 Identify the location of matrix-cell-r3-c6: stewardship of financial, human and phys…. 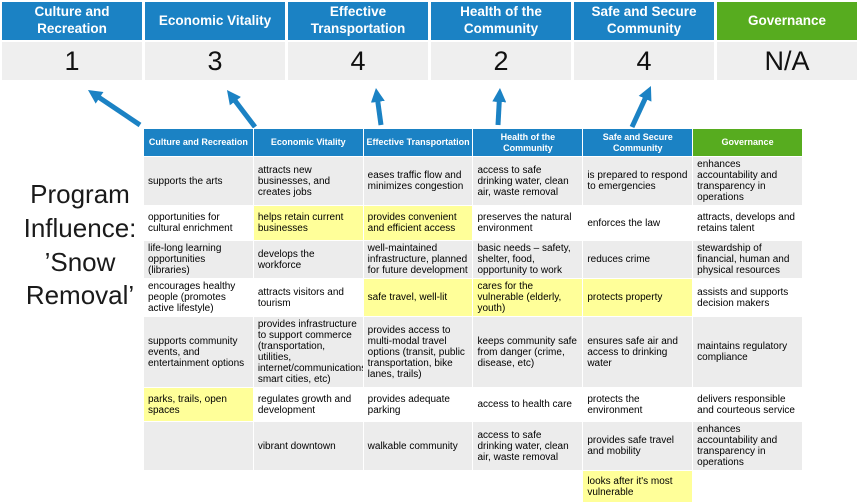
(747, 259).